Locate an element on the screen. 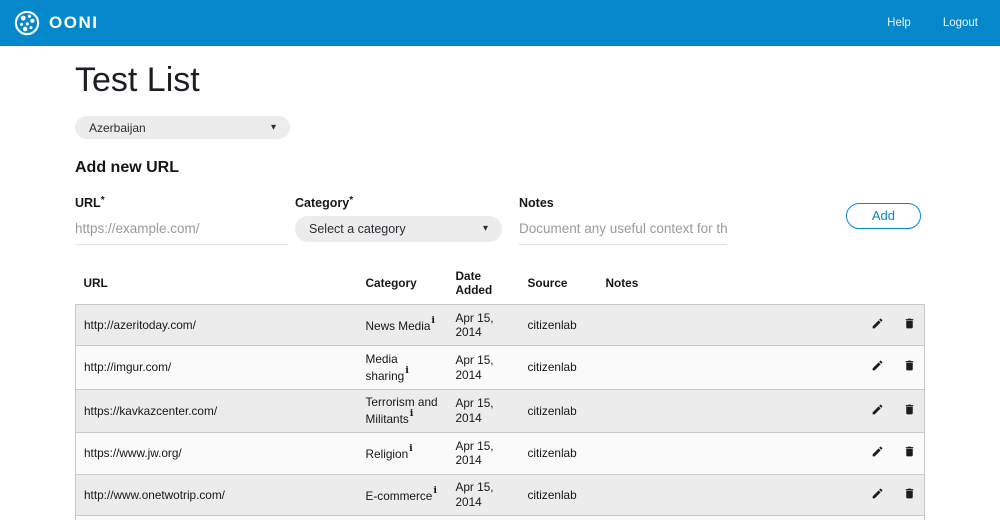  url-field-label: URL* is located at coordinates (90, 202).